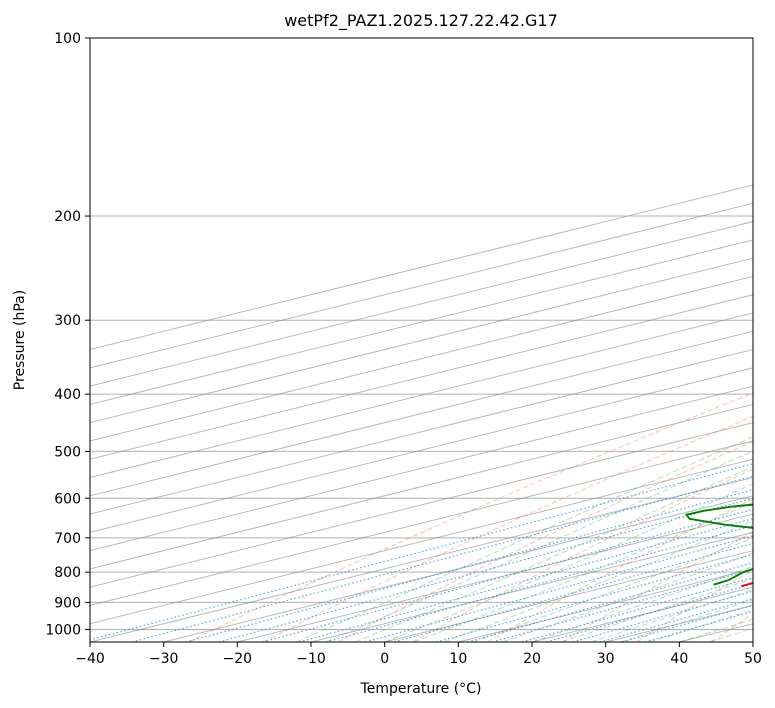 This screenshot has height=708, width=775. What do you see at coordinates (418, 654) in the screenshot?
I see `x-axis-ticks: −40 −30 −20 −10 0 10 20 30 40 50` at bounding box center [418, 654].